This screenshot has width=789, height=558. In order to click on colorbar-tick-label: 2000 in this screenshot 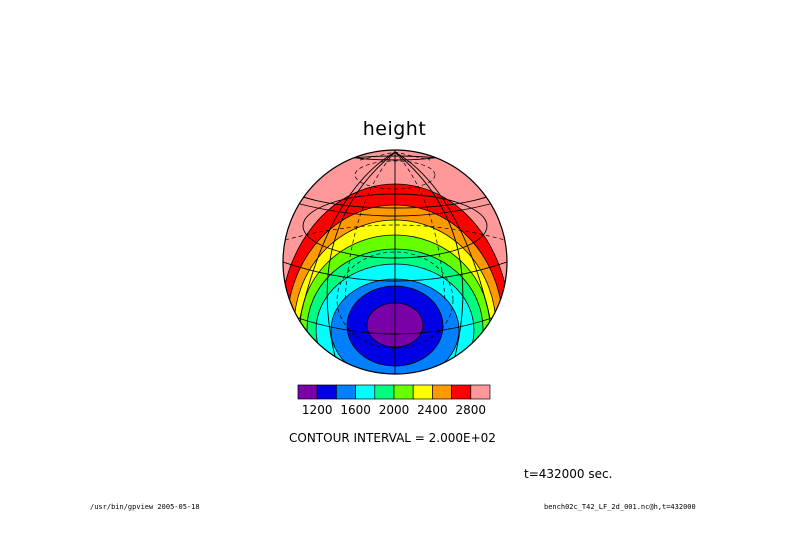, I will do `click(394, 410)`.